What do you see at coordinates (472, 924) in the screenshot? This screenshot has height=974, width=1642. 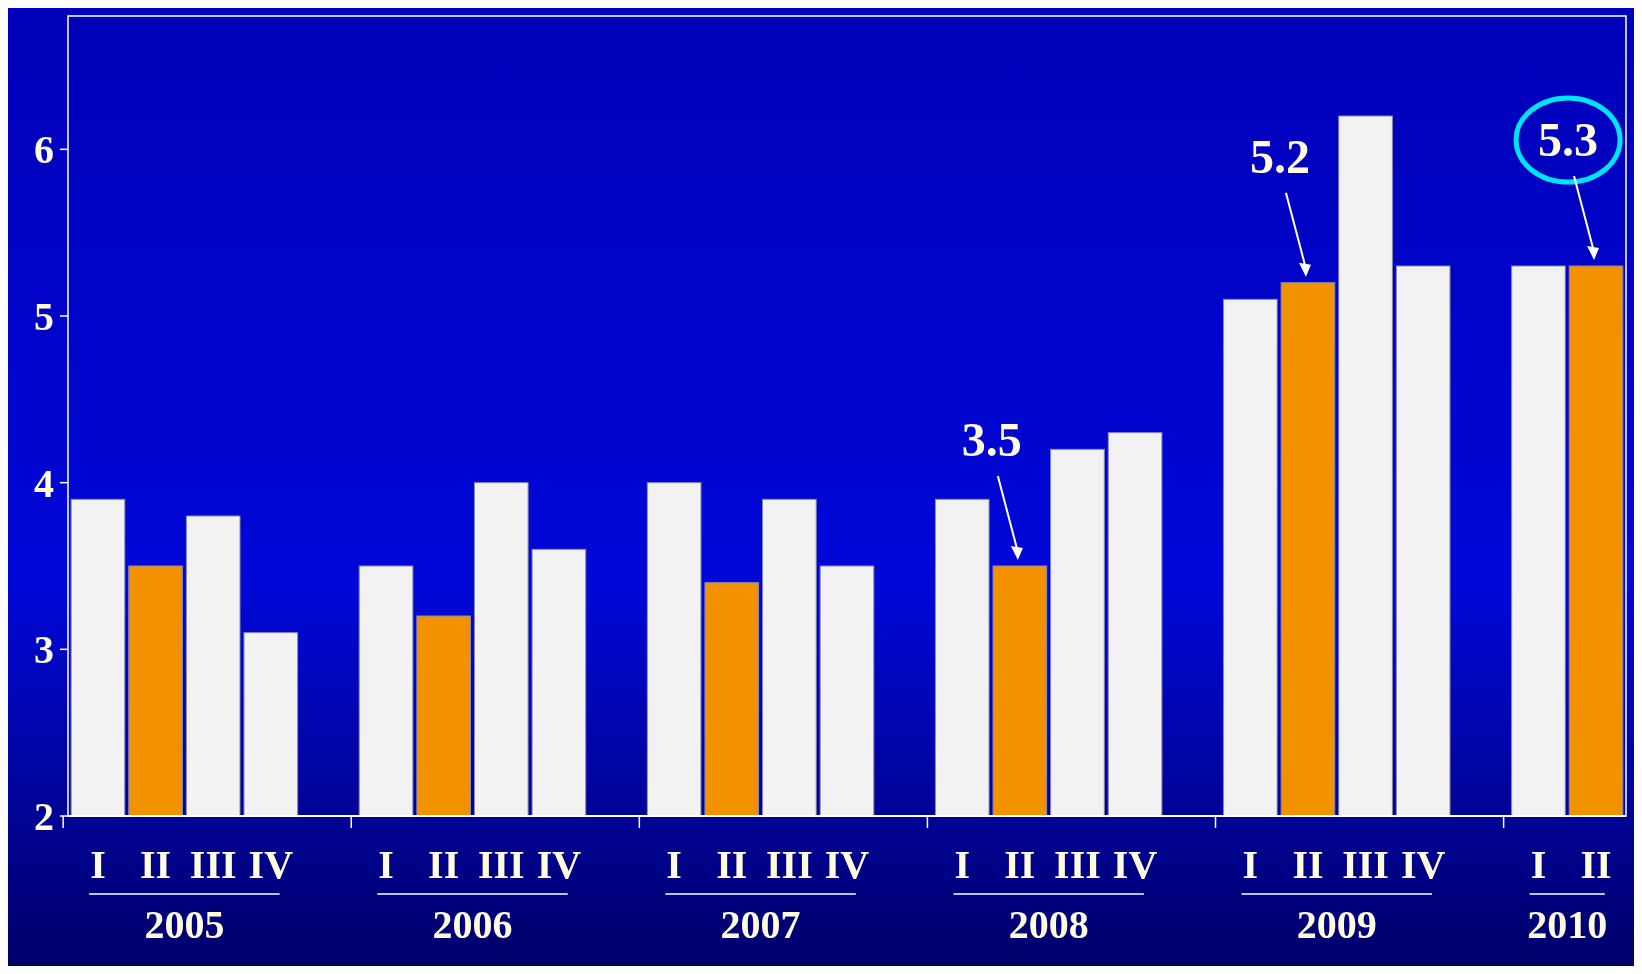 I see `text: 2006` at bounding box center [472, 924].